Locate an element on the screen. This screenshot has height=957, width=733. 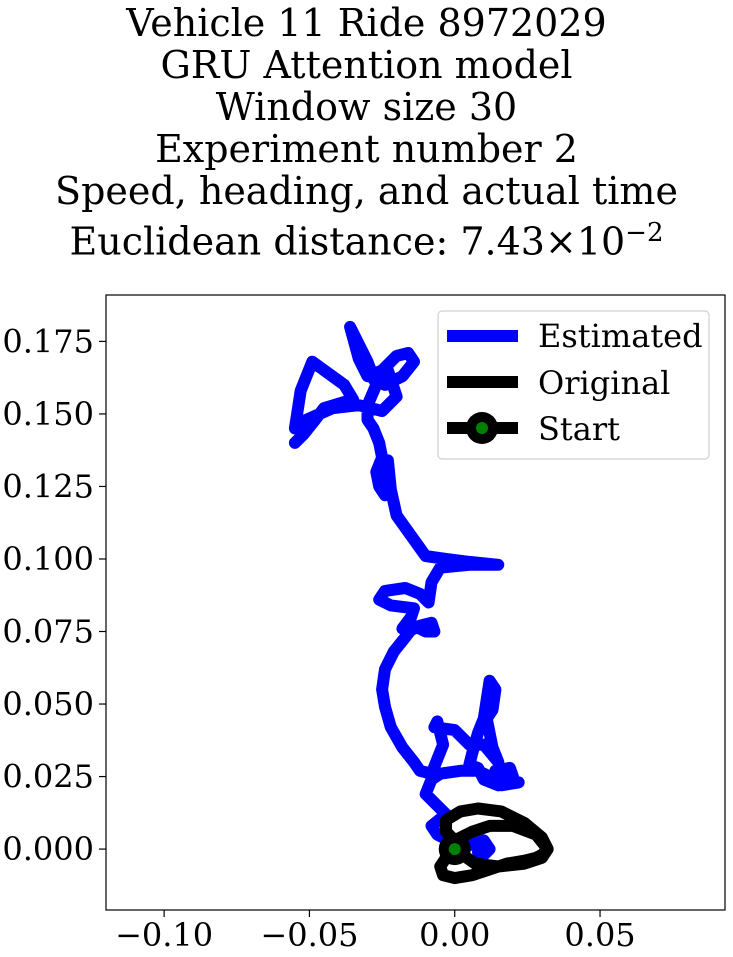
title-distance-exp: −2 is located at coordinates (644, 233).